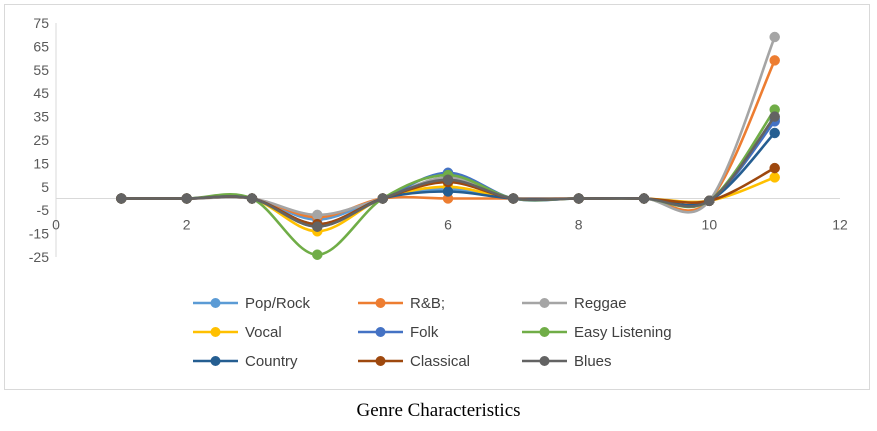 This screenshot has width=877, height=431. What do you see at coordinates (271, 361) in the screenshot?
I see `legend-label: Country` at bounding box center [271, 361].